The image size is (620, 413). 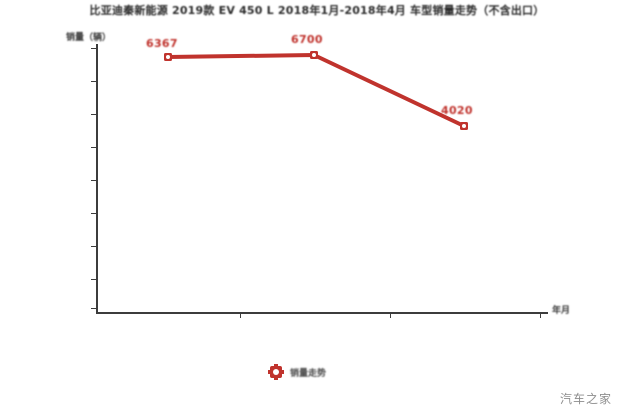 What do you see at coordinates (585, 399) in the screenshot?
I see `watermark: 汽车之家` at bounding box center [585, 399].